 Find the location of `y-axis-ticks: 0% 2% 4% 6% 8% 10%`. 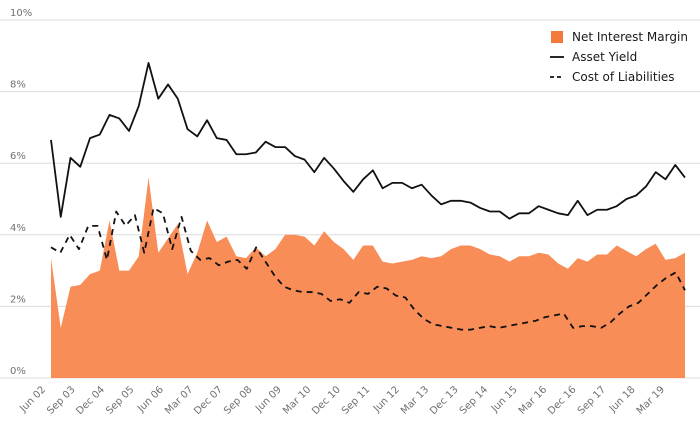

y-axis-ticks: 0% 2% 4% 6% 8% 10% is located at coordinates (21, 192).